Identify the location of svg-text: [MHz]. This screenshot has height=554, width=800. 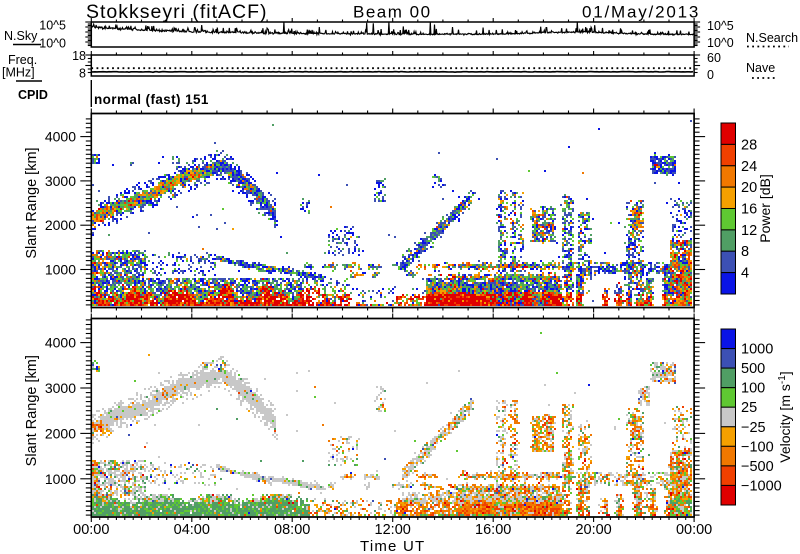
(18, 73).